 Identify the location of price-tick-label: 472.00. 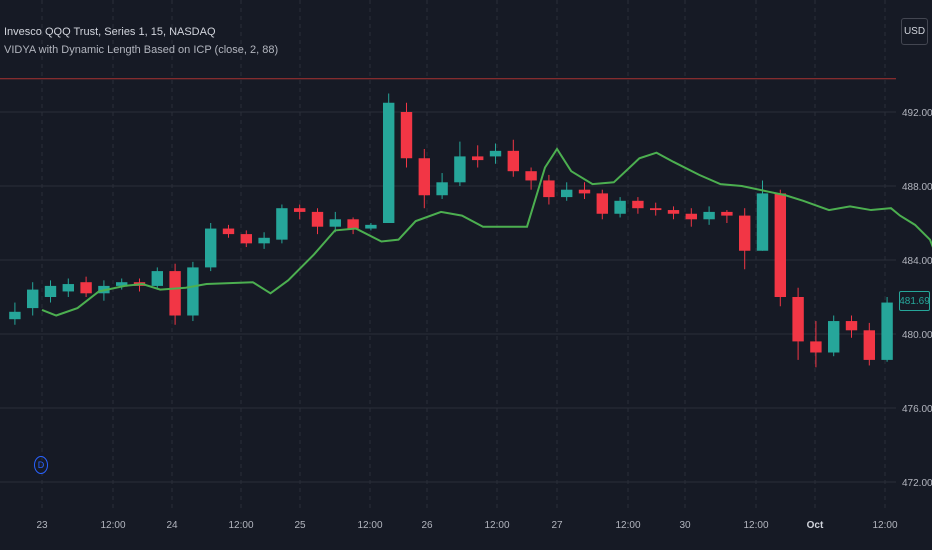
(917, 483).